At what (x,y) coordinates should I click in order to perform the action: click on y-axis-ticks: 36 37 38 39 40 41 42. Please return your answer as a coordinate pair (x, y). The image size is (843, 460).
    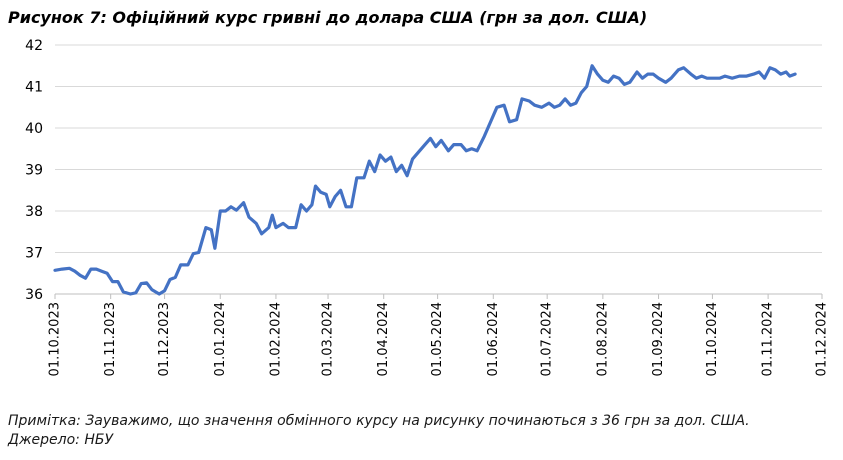
    Looking at the image, I should click on (34, 170).